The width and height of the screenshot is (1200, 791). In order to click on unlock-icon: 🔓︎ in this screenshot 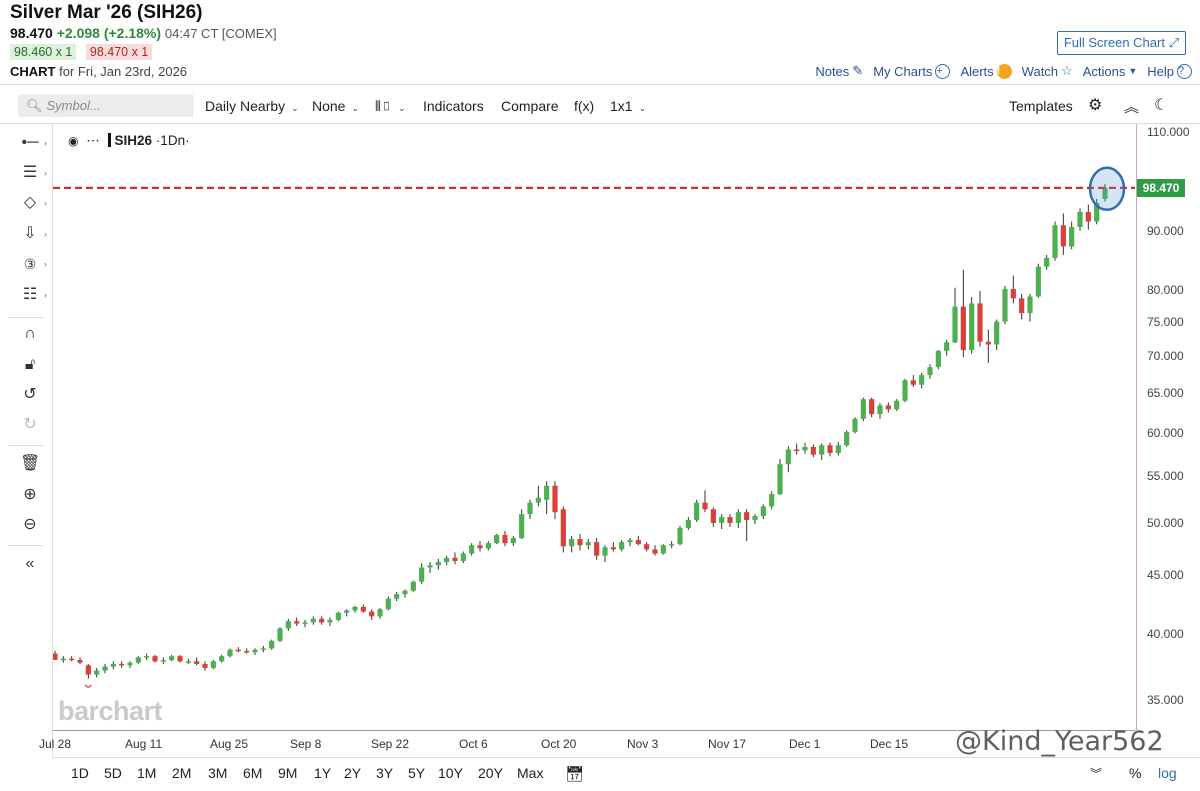, I will do `click(30, 364)`.